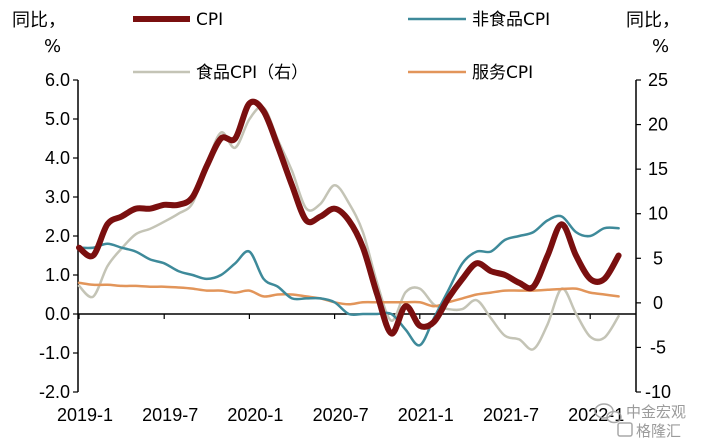 The image size is (710, 442). What do you see at coordinates (511, 20) in the screenshot?
I see `legend-label-nonfood-cpi: 非食品CPI` at bounding box center [511, 20].